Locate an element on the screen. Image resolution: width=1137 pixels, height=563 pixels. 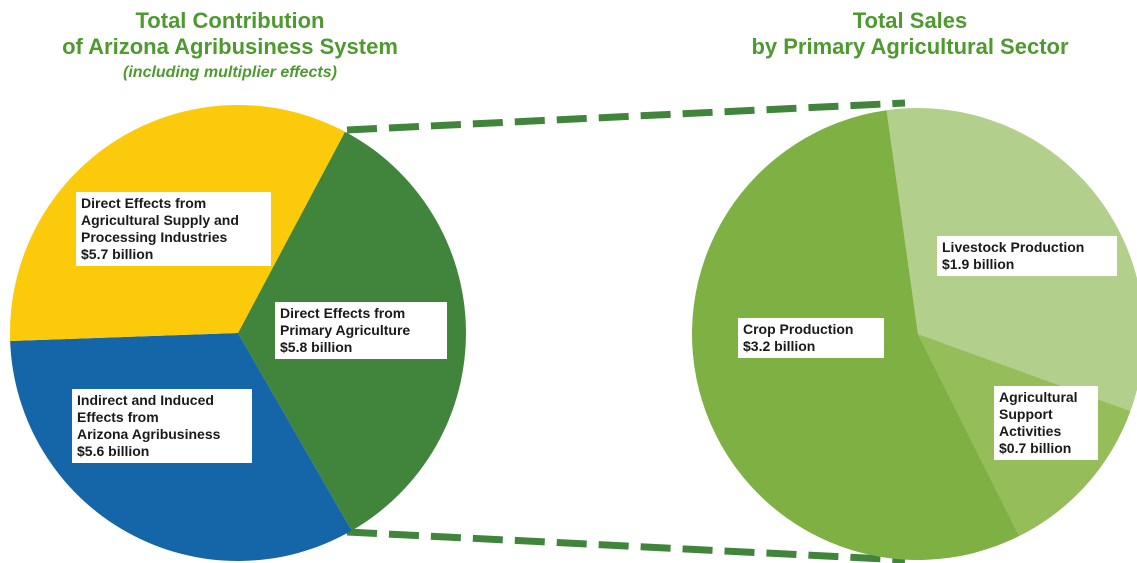
support-label-line-3: Activities is located at coordinates (1030, 431).